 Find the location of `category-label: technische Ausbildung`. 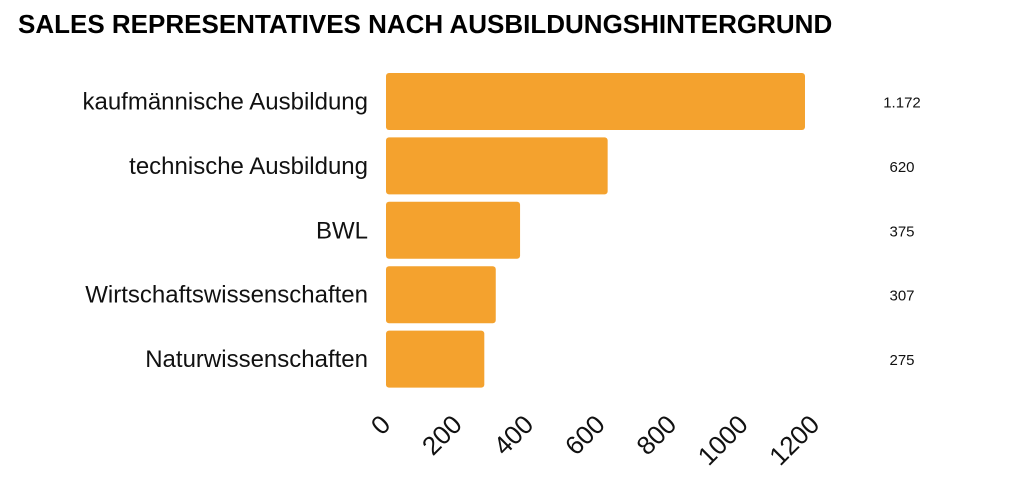

category-label: technische Ausbildung is located at coordinates (248, 166).